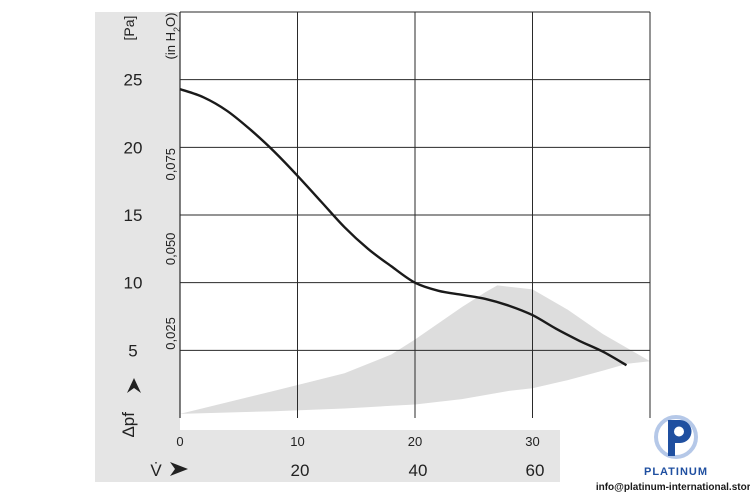 This screenshot has height=500, width=750. What do you see at coordinates (535, 470) in the screenshot?
I see `x-secondary-tick-label: 60` at bounding box center [535, 470].